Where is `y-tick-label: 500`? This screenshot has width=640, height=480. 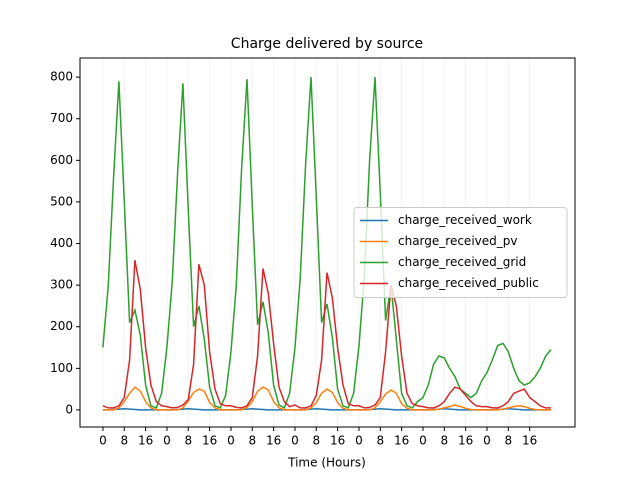 y-tick-label: 500 is located at coordinates (61, 201).